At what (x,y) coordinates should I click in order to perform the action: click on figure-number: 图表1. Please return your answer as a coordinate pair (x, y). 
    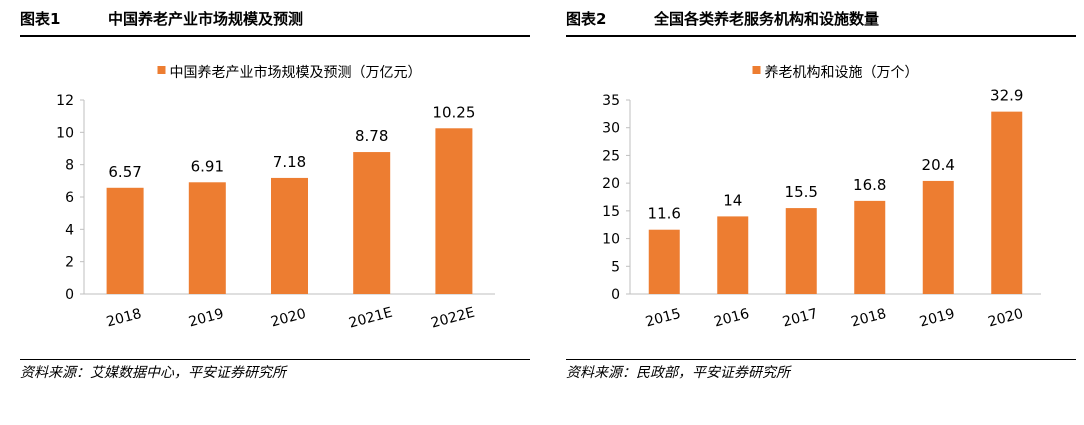
    Looking at the image, I should click on (40, 19).